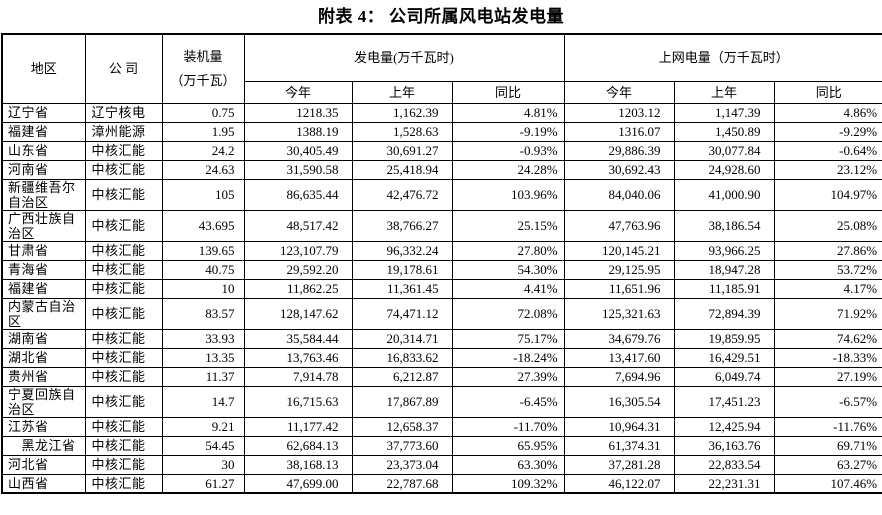  Describe the element at coordinates (402, 194) in the screenshot. I see `cell-generation-last-year: 42,476.72` at that location.